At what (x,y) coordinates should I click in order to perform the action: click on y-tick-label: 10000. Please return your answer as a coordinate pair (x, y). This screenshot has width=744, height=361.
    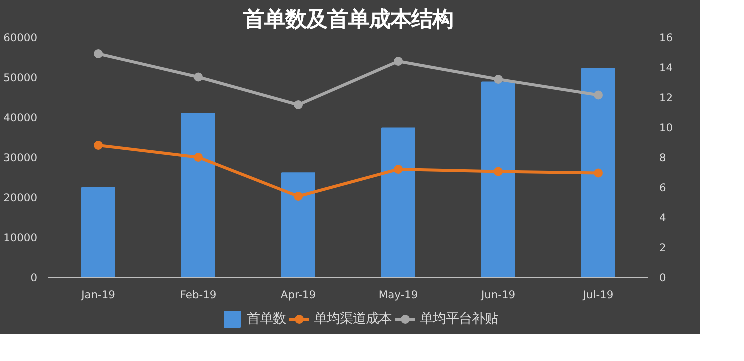
    Looking at the image, I should click on (21, 238).